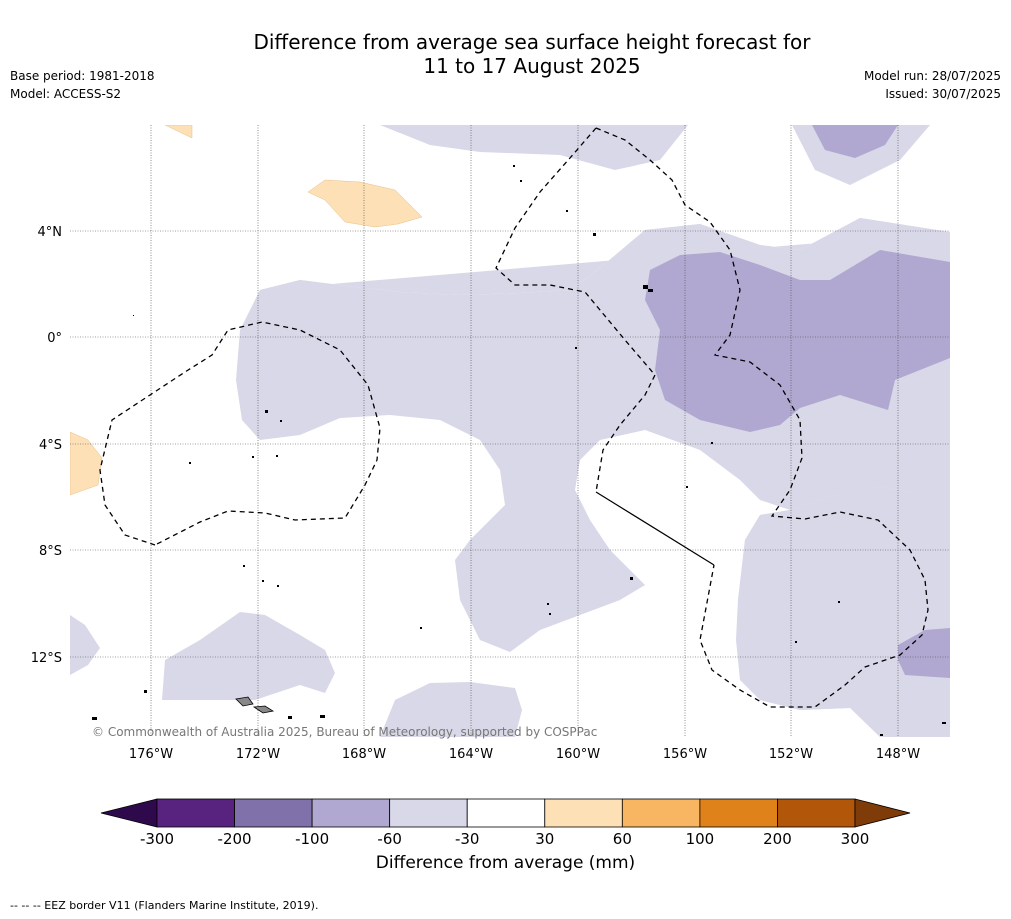 The image size is (1011, 919). Describe the element at coordinates (504, 839) in the screenshot. I see `colorbar-ticks: -300 -200 -100 -60 -30 30 60 100 200 300` at that location.